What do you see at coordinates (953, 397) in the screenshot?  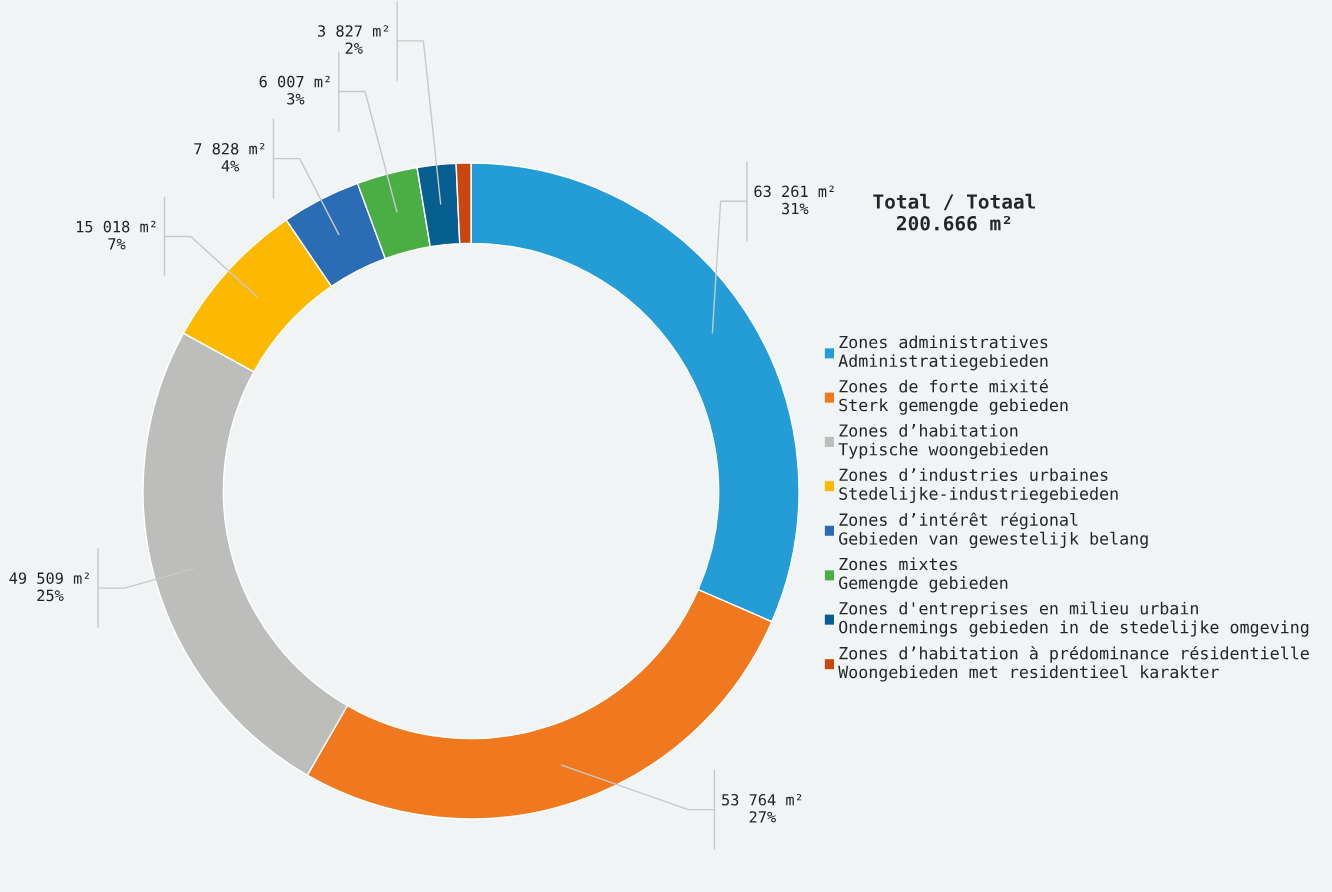 I see `legend-label: Zones de forte mixité Sterk gemengde gebieden` at bounding box center [953, 397].